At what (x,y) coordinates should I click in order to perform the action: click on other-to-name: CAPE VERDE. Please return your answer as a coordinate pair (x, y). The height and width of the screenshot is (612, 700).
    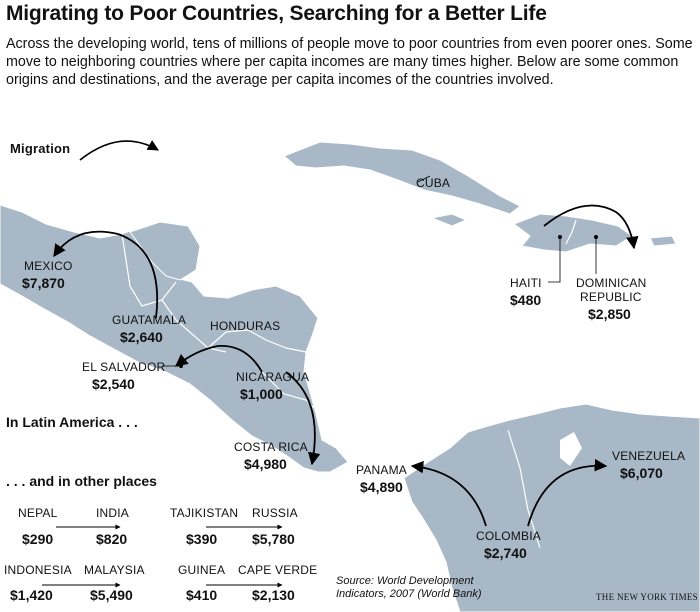
    Looking at the image, I should click on (278, 570).